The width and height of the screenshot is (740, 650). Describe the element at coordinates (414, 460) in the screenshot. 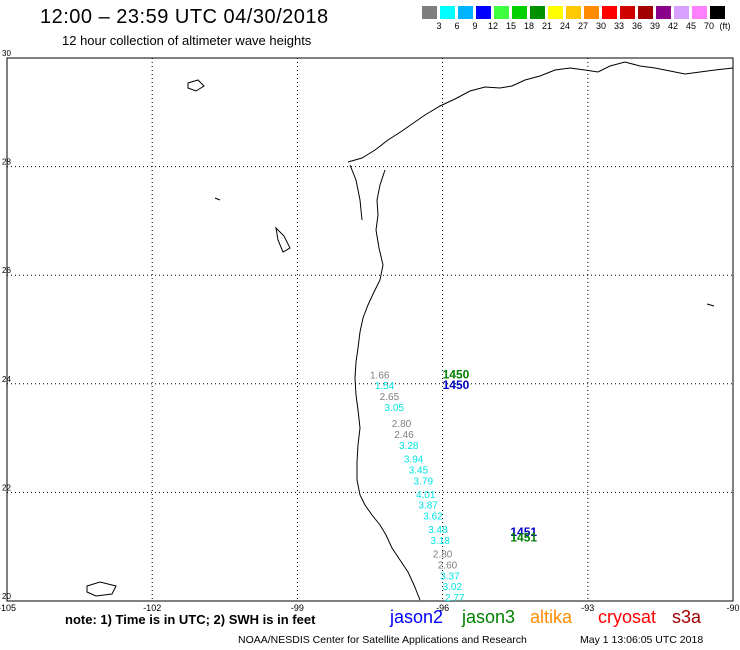

I see `swh-label: 3.94` at that location.